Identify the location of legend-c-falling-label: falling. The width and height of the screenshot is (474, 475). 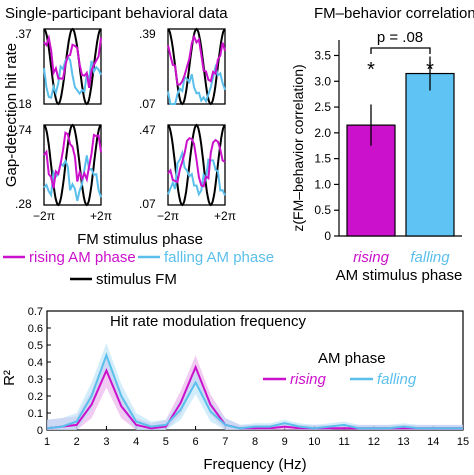
(397, 379).